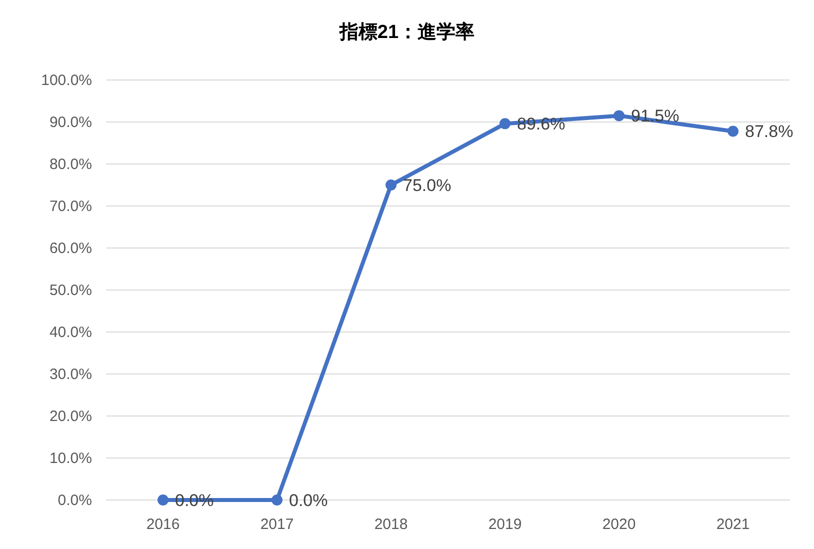 The width and height of the screenshot is (814, 549). Describe the element at coordinates (769, 132) in the screenshot. I see `data-label: 87.8%` at that location.